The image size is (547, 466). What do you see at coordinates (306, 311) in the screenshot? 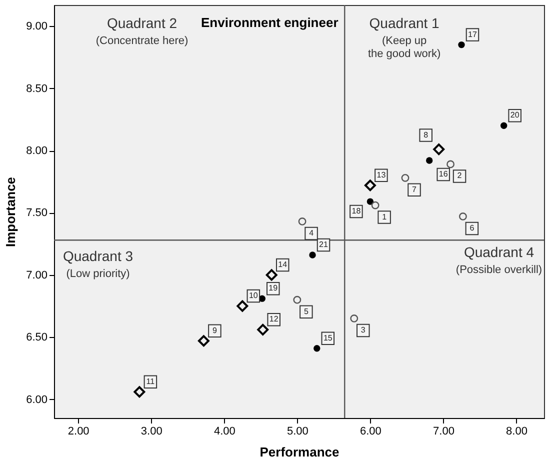
I see `annotation: 5` at bounding box center [306, 311].